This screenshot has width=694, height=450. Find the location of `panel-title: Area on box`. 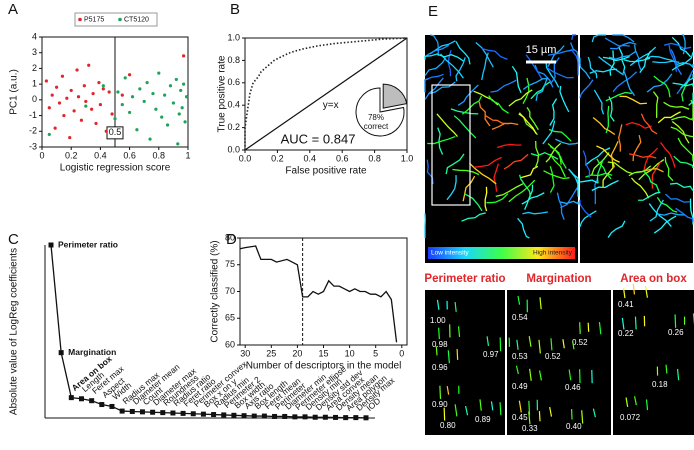

panel-title: Area on box is located at coordinates (653, 279).